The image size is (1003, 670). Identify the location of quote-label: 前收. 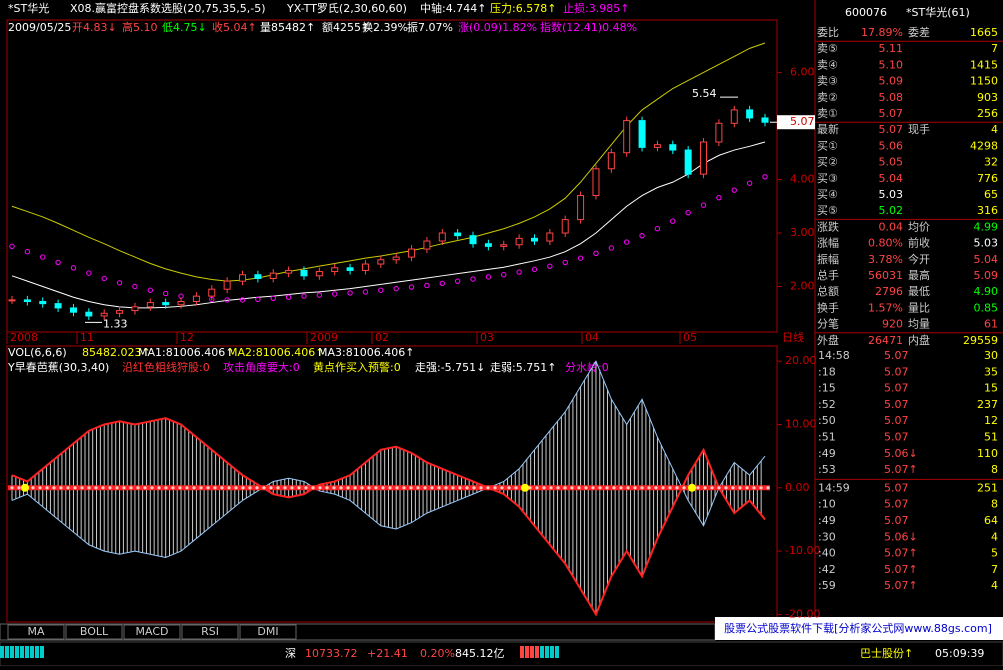
(919, 243).